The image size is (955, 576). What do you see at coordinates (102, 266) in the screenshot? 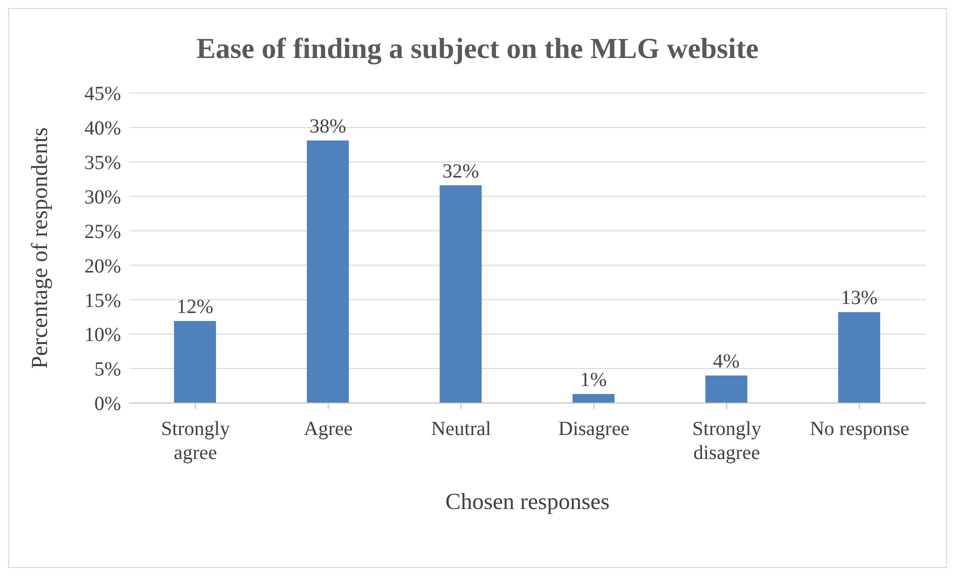
I see `y-tick-label: 20%` at bounding box center [102, 266].